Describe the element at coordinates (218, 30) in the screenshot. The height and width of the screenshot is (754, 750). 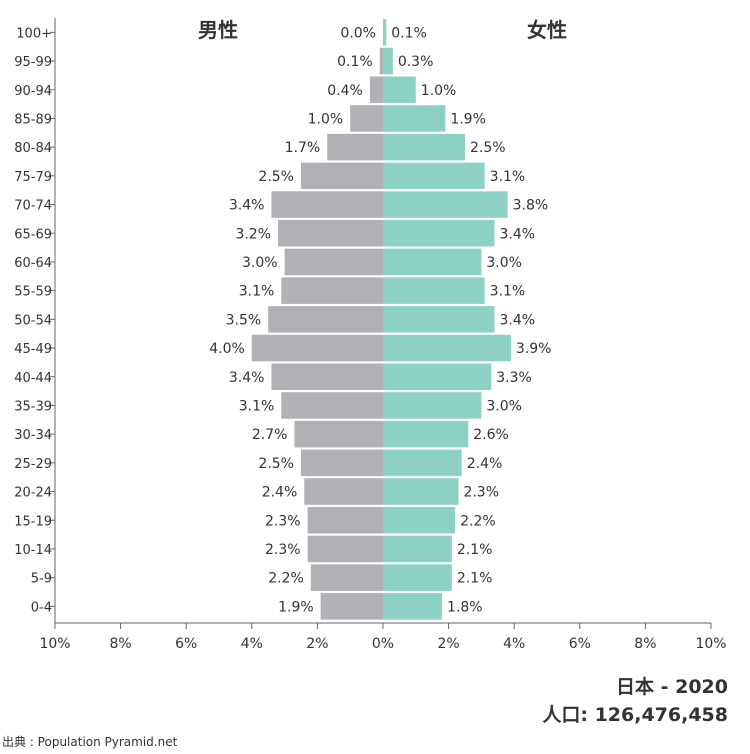
I see `male-title: 男性` at that location.